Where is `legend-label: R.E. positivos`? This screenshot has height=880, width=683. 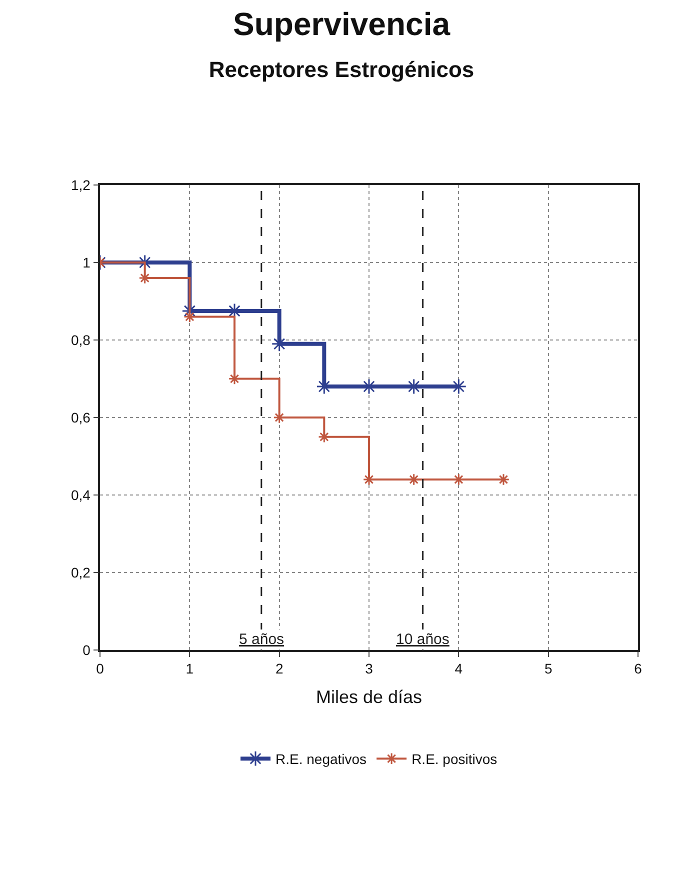 legend-label: R.E. positivos is located at coordinates (455, 759).